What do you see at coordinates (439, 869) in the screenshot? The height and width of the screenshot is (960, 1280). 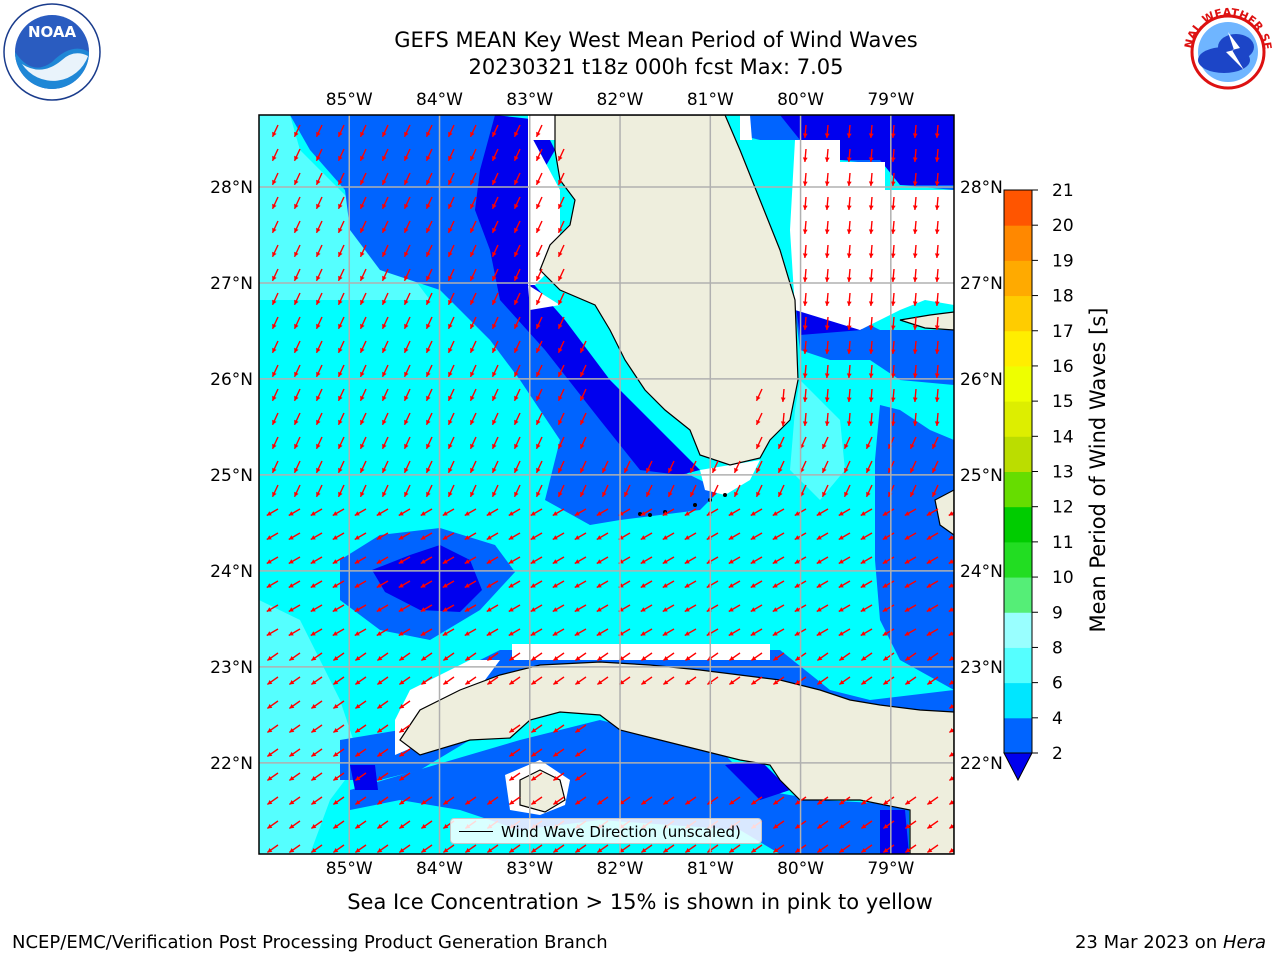 I see `lon-label-bottom: 84°W` at bounding box center [439, 869].